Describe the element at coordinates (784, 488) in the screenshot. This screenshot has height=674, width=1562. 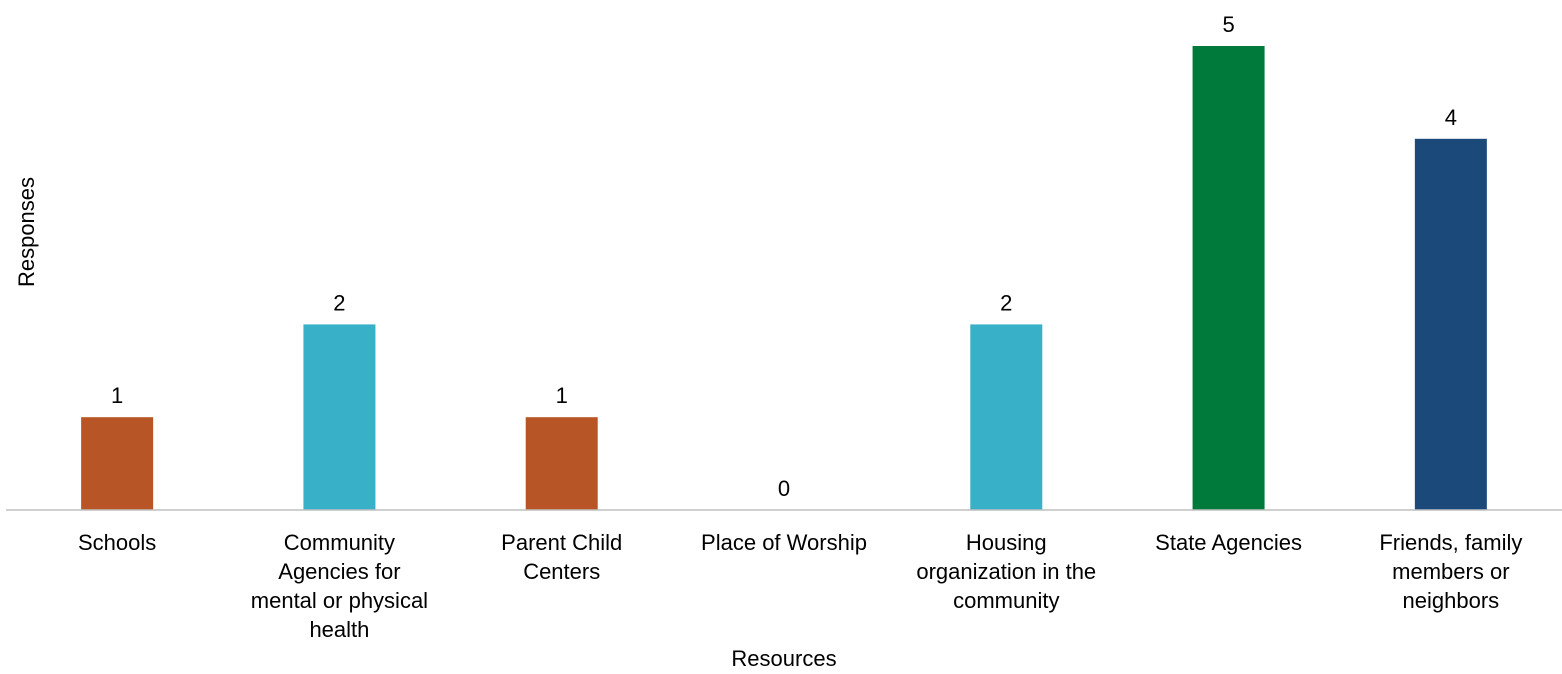
I see `value-label-3: 0` at that location.